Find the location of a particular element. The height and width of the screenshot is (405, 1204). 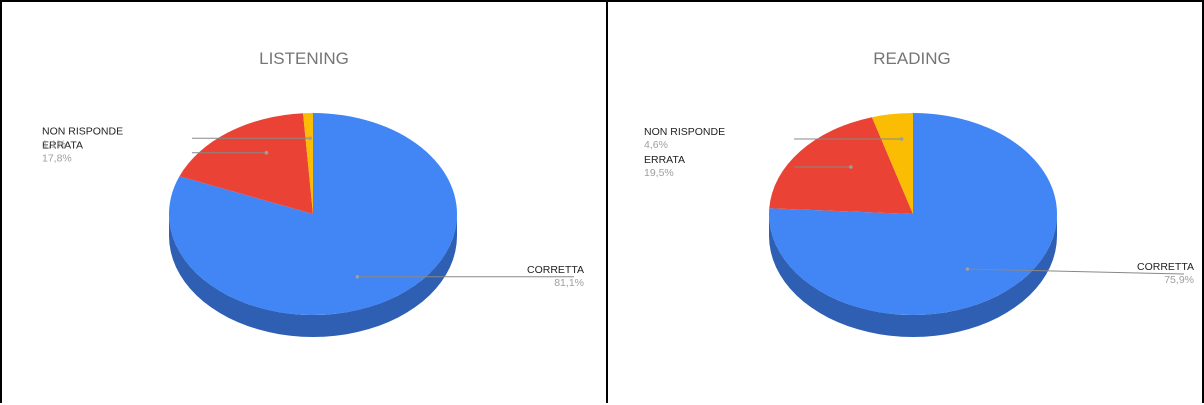

chart-title: LISTENING is located at coordinates (304, 58).